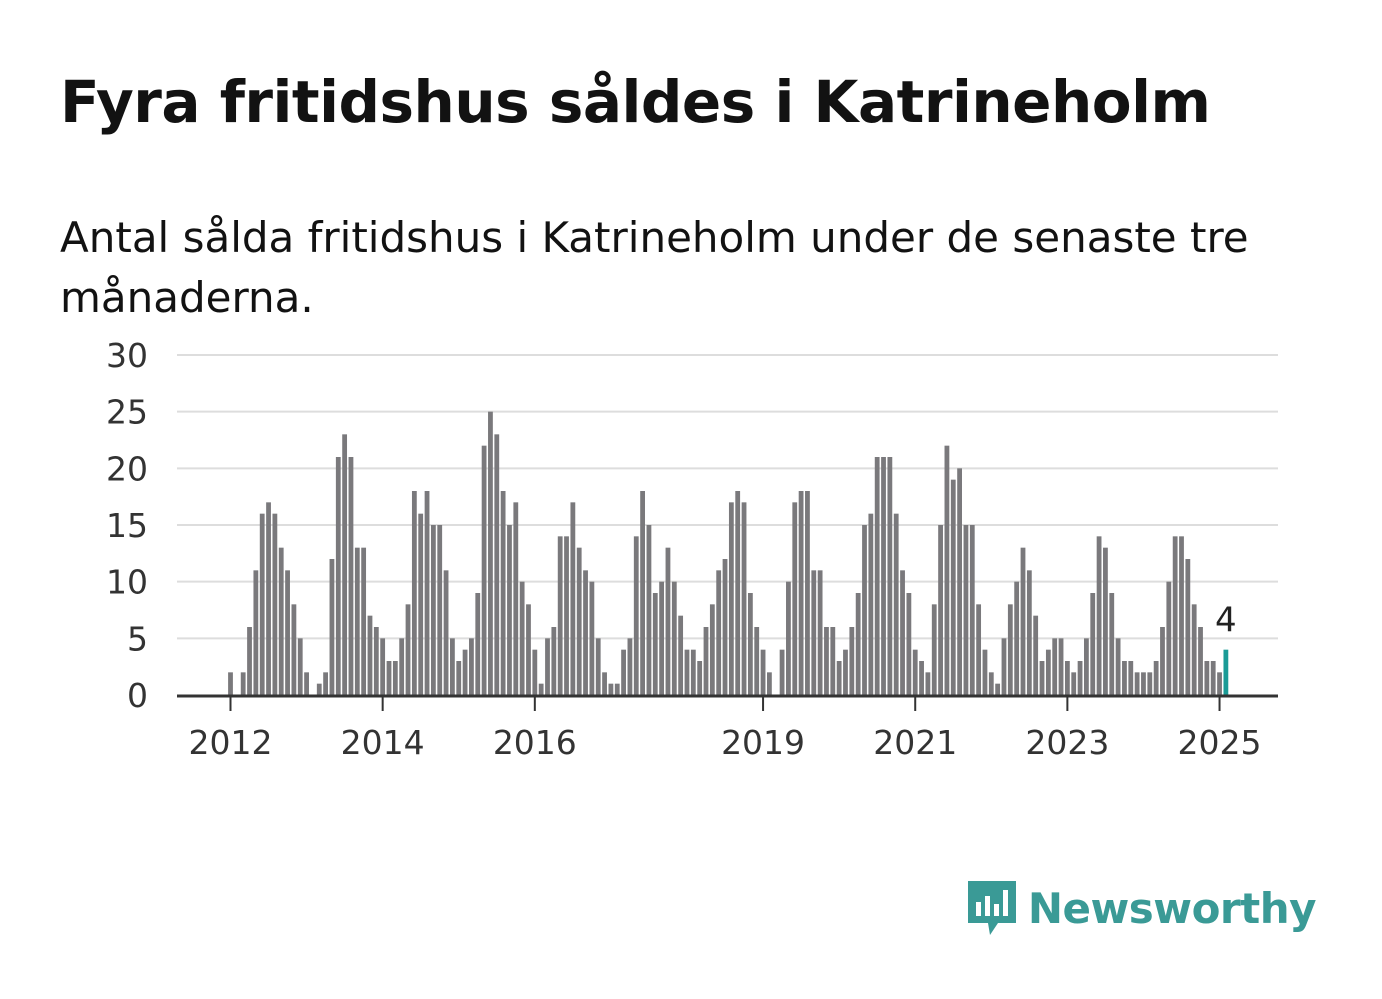 This screenshot has height=999, width=1382. I want to click on y-tick-label: 5, so click(137, 638).